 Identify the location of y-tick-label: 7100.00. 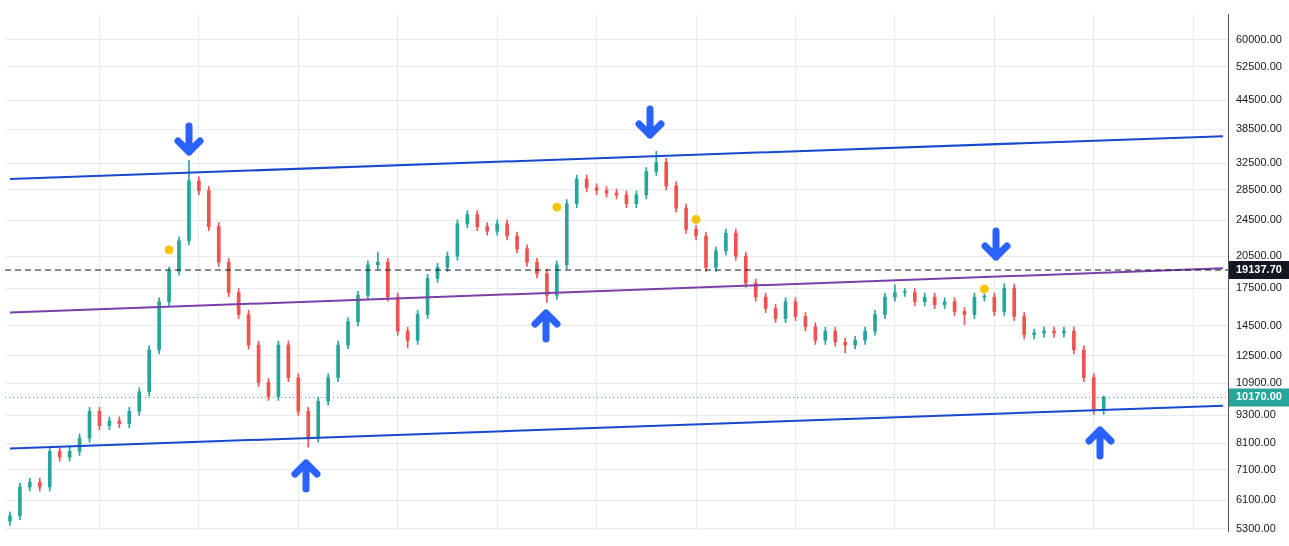
(1256, 468).